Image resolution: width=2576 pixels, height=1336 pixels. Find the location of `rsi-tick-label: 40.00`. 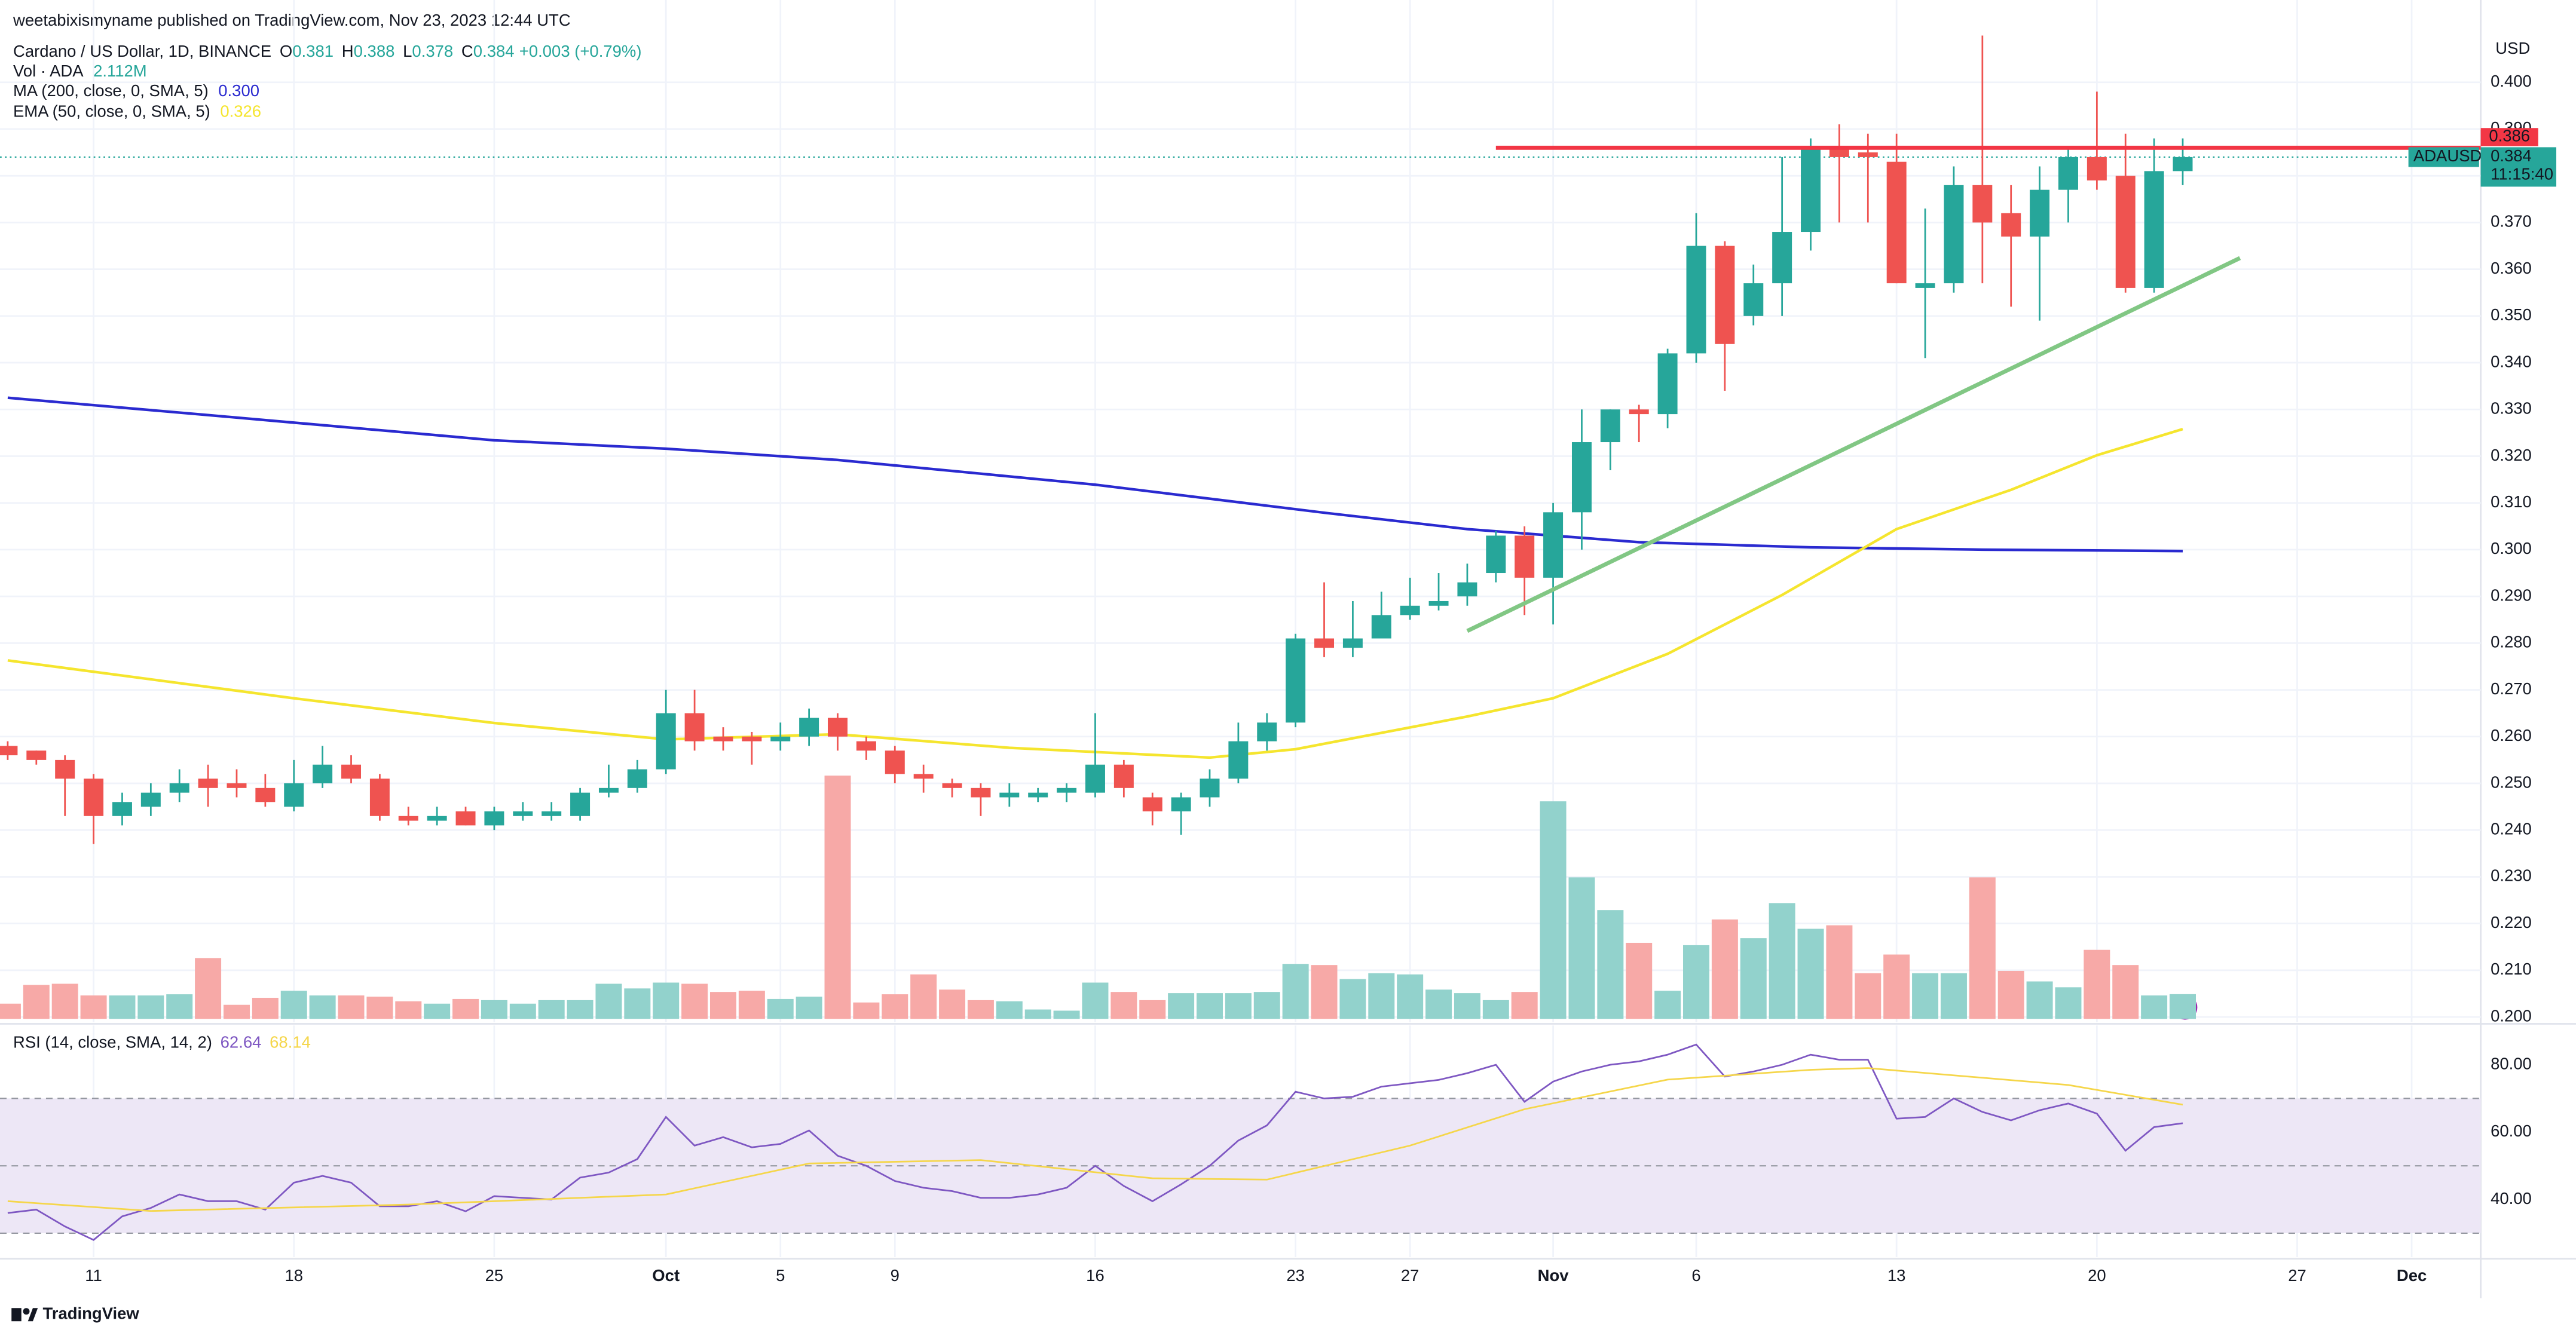

rsi-tick-label: 40.00 is located at coordinates (2511, 1198).